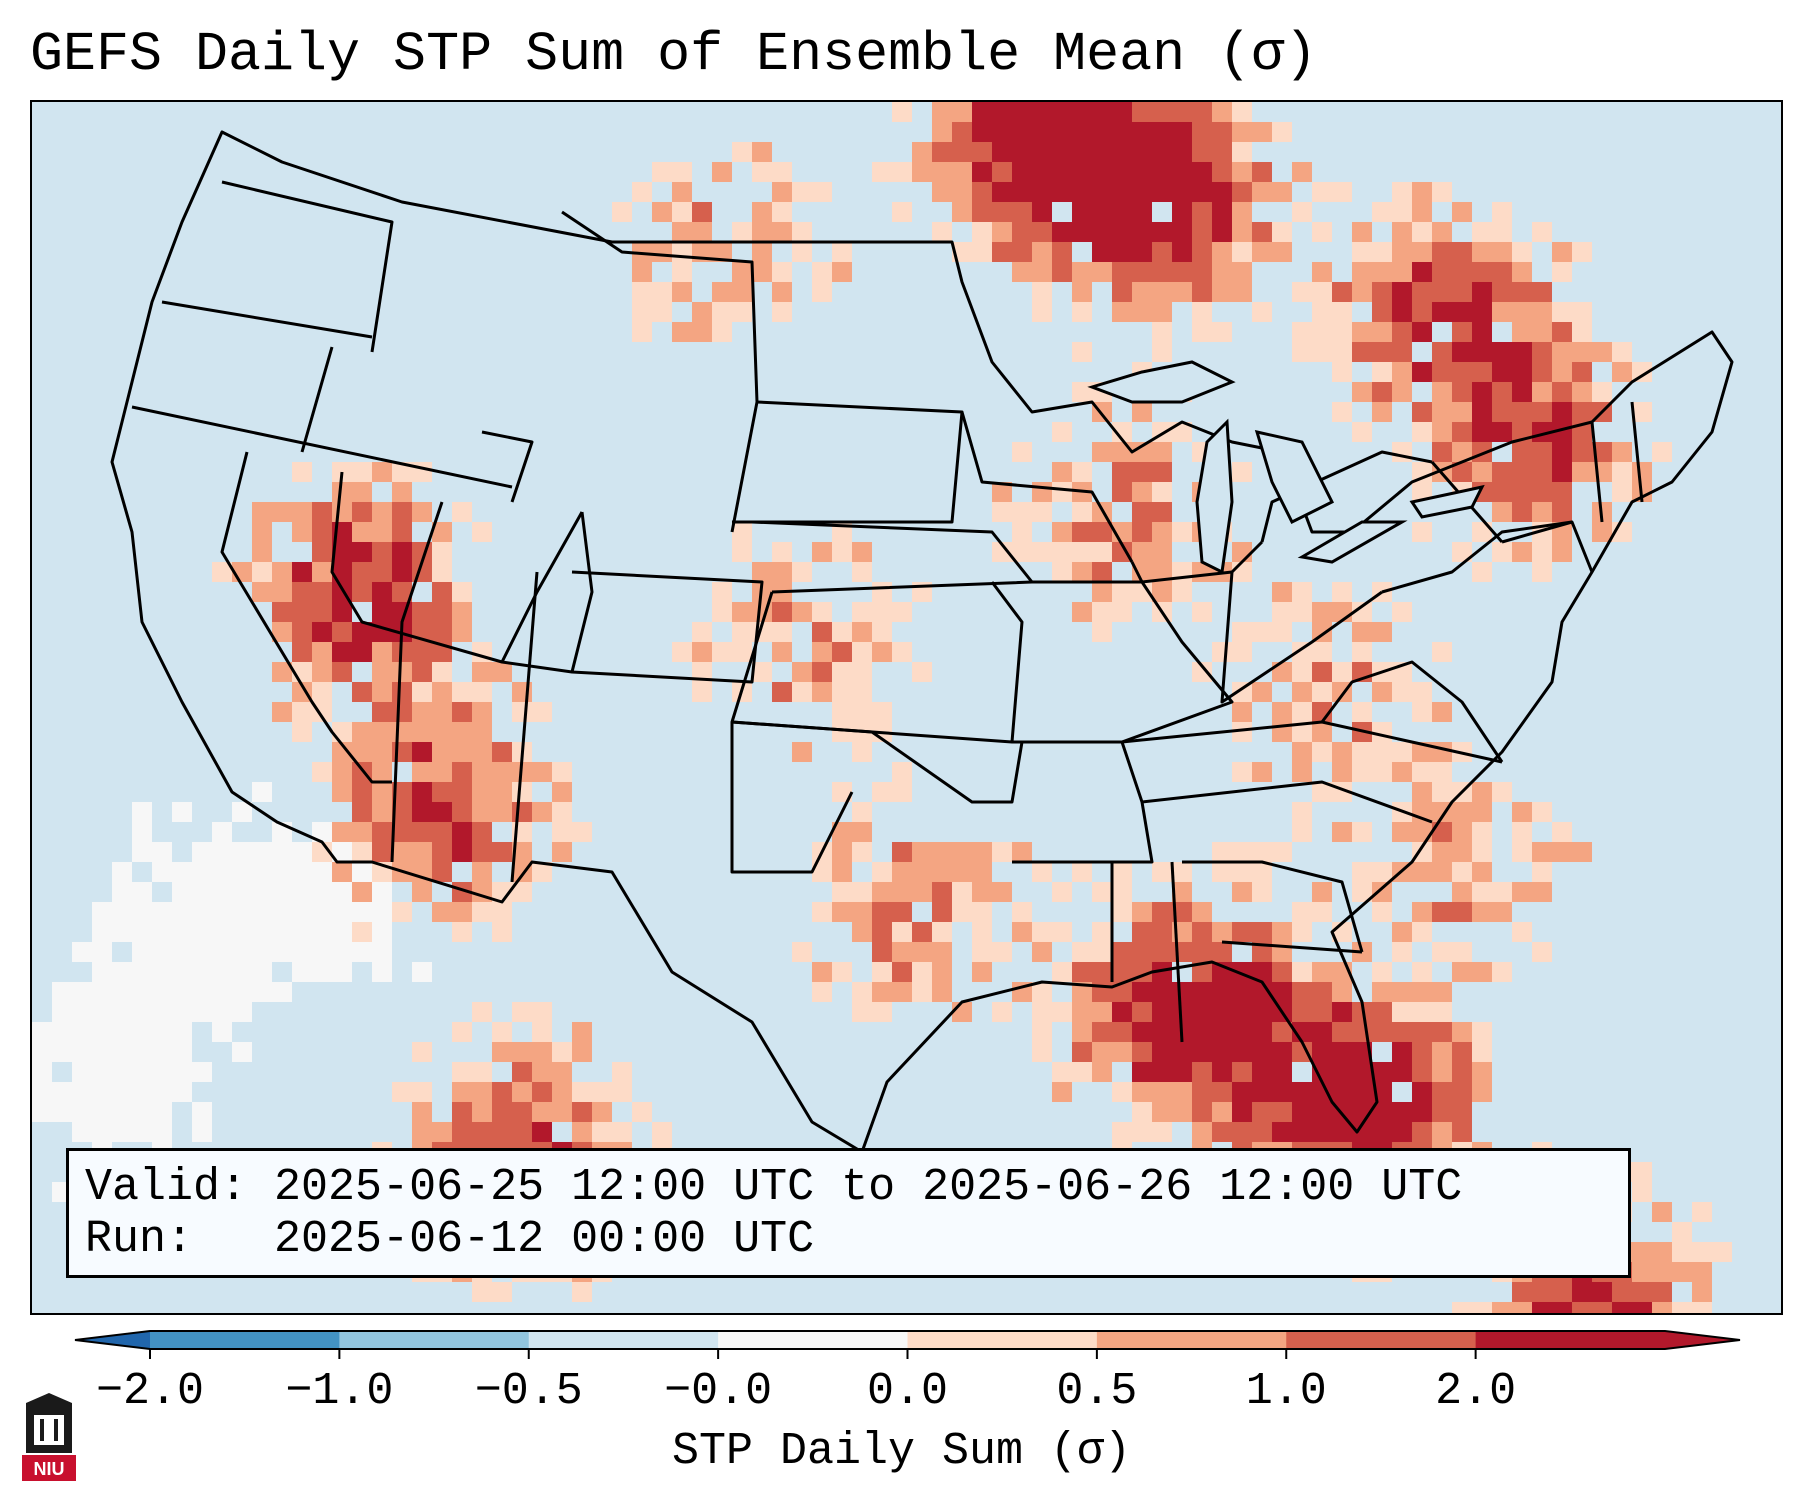 The width and height of the screenshot is (1803, 1506). Describe the element at coordinates (1286, 1391) in the screenshot. I see `colorbar-tick-label: 1.0` at that location.